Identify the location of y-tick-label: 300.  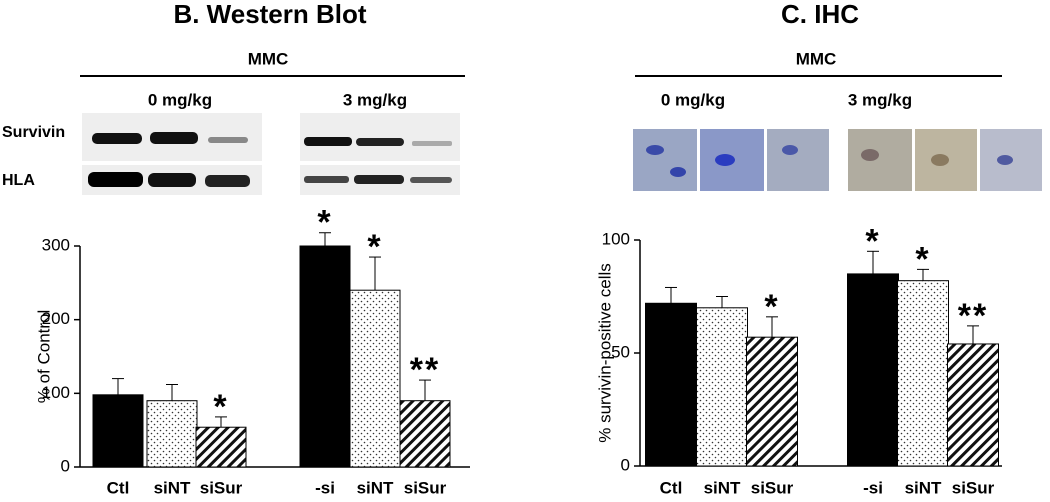
(56, 244).